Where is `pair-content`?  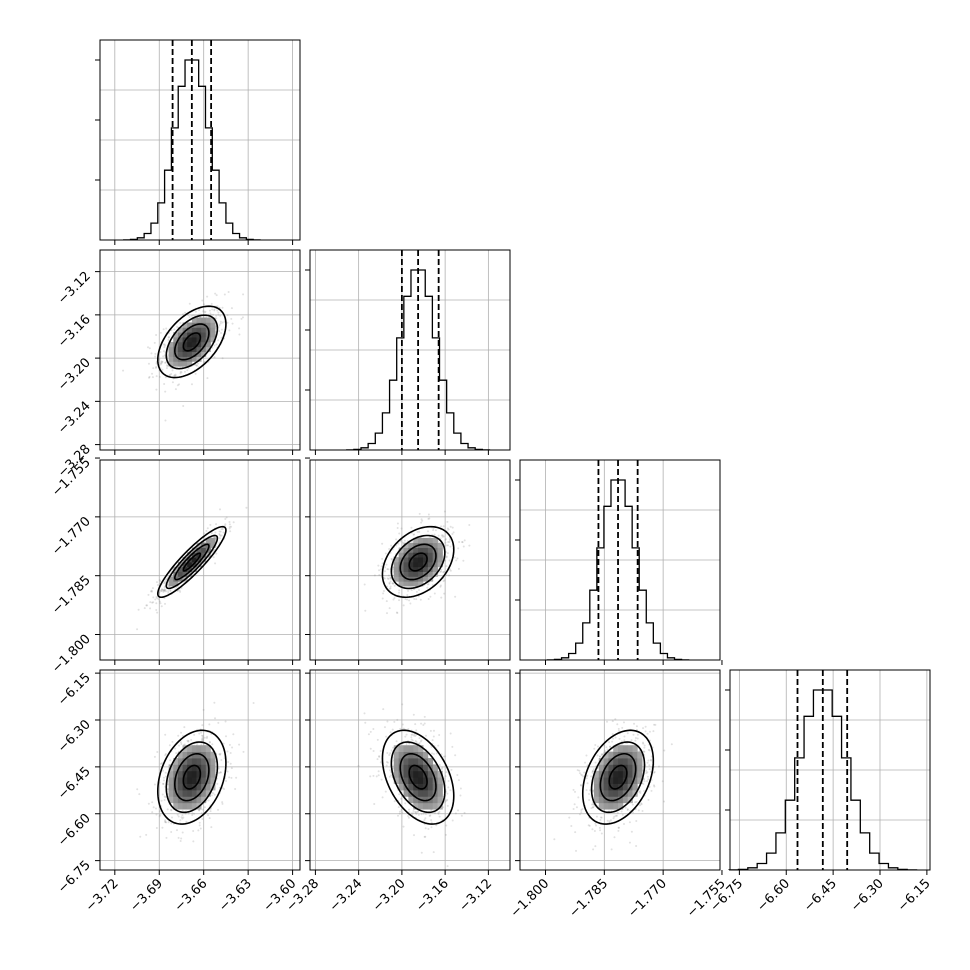
pair-content is located at coordinates (183, 356).